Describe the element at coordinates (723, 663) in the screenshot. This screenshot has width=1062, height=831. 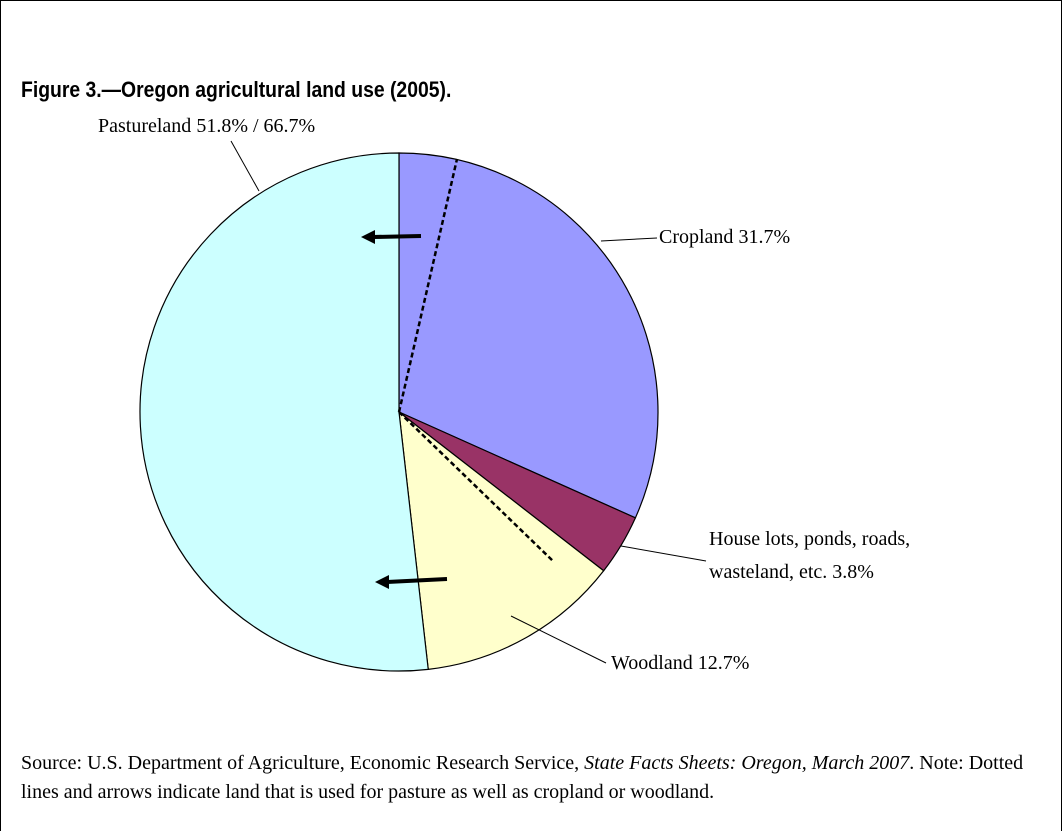
I see `label-value: 12.7%` at that location.